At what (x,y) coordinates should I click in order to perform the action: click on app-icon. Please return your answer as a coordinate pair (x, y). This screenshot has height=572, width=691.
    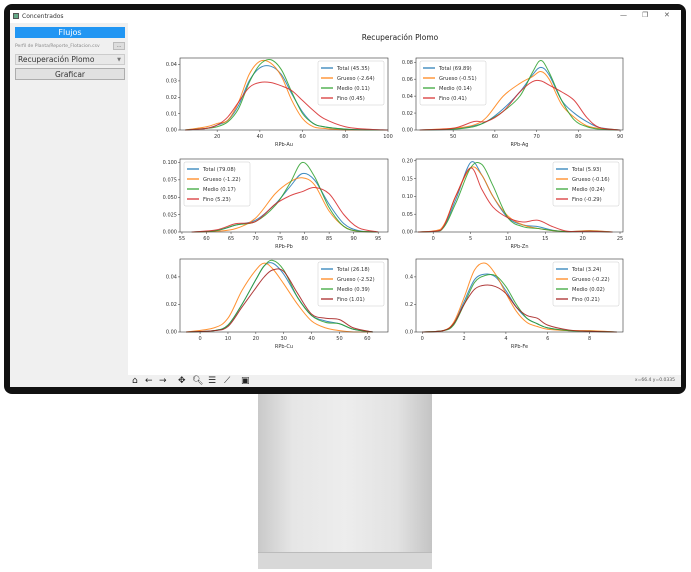
    Looking at the image, I should click on (16, 16).